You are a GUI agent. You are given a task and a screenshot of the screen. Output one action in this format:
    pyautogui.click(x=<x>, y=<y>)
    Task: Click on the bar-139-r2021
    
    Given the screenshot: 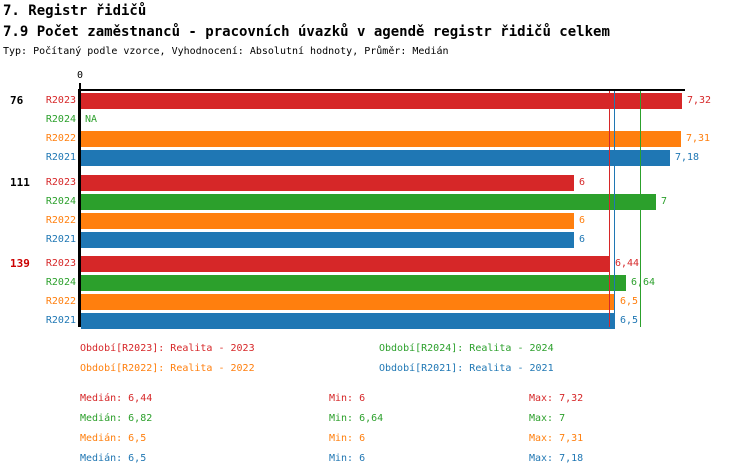 What is the action you would take?
    pyautogui.click(x=348, y=321)
    